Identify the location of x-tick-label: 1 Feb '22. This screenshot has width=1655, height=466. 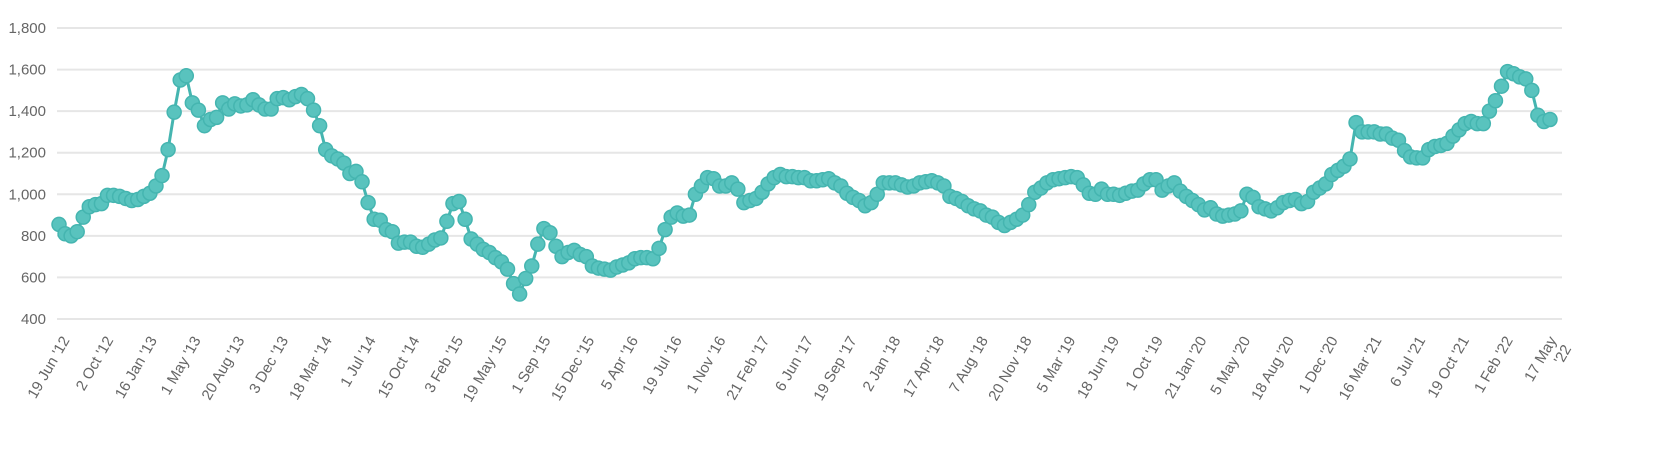
(1494, 365).